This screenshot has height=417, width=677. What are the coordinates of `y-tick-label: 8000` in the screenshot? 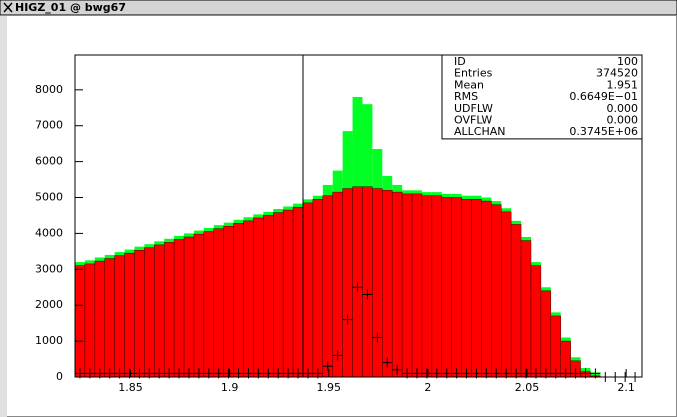 It's located at (49, 89).